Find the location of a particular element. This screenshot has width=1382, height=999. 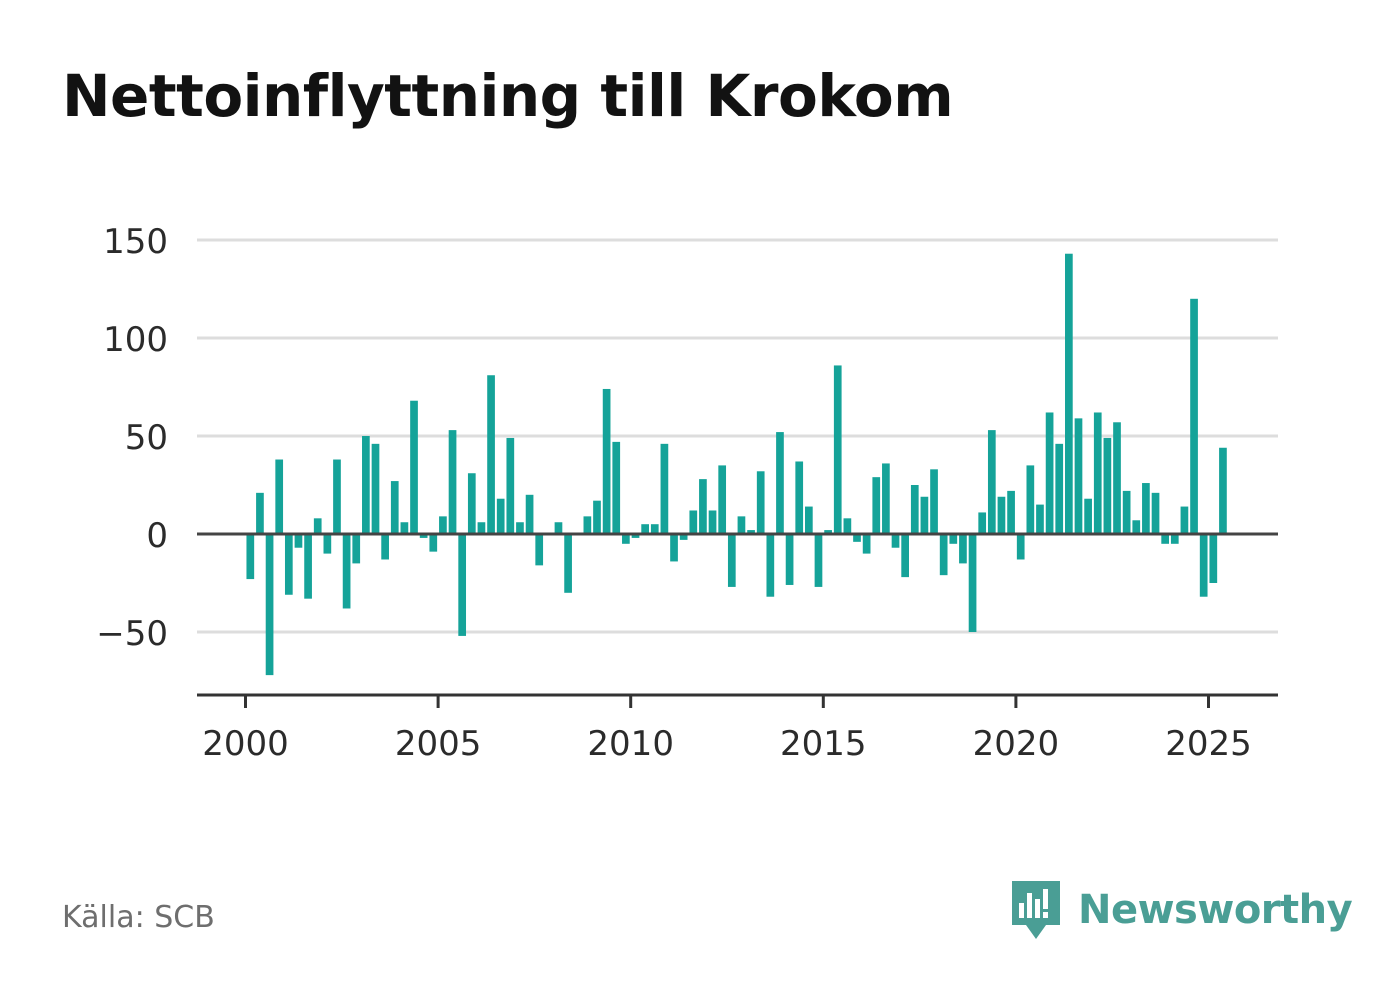

chart-title: Nettoinflyttning till Krokom is located at coordinates (508, 96).